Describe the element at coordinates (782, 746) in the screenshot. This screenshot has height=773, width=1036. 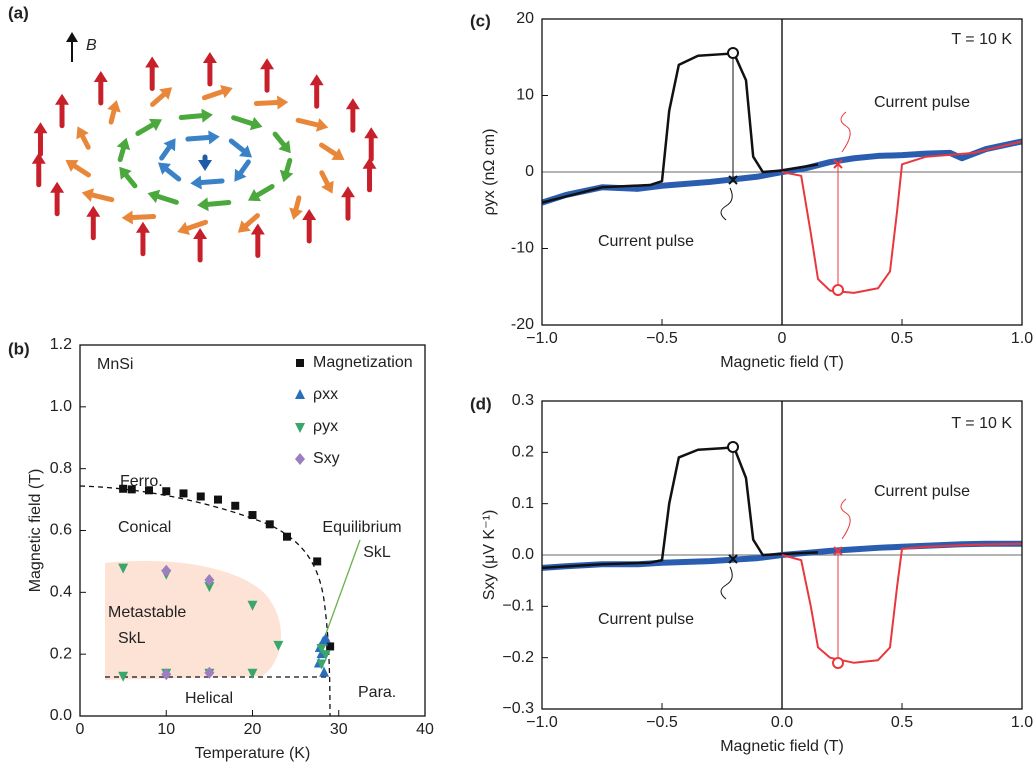
I see `x-axis-label: Magnetic field (T)` at that location.